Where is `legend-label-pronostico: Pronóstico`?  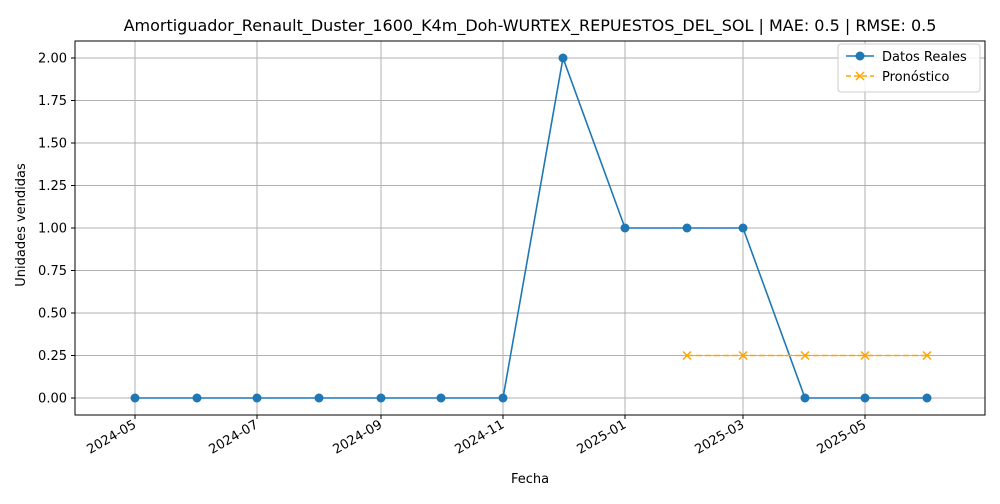 legend-label-pronostico: Pronóstico is located at coordinates (915, 77).